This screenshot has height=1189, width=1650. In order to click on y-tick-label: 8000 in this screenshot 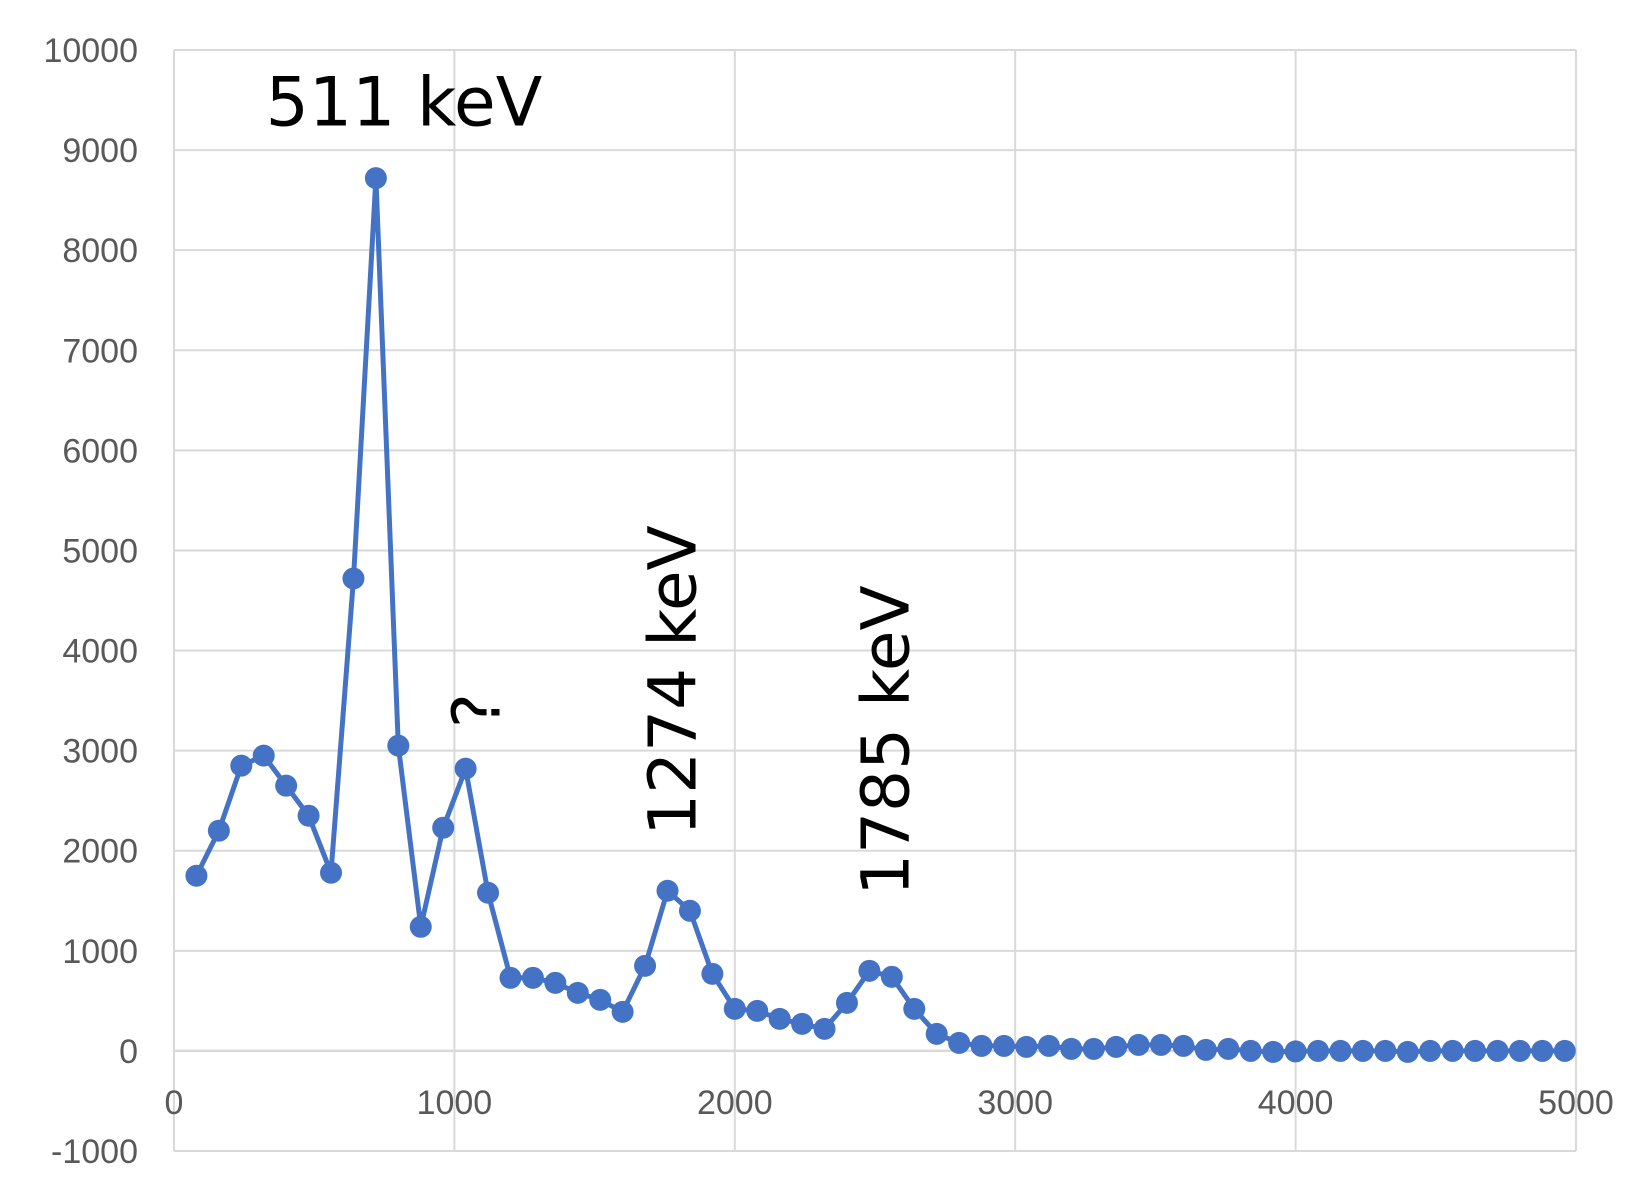, I will do `click(100, 251)`.